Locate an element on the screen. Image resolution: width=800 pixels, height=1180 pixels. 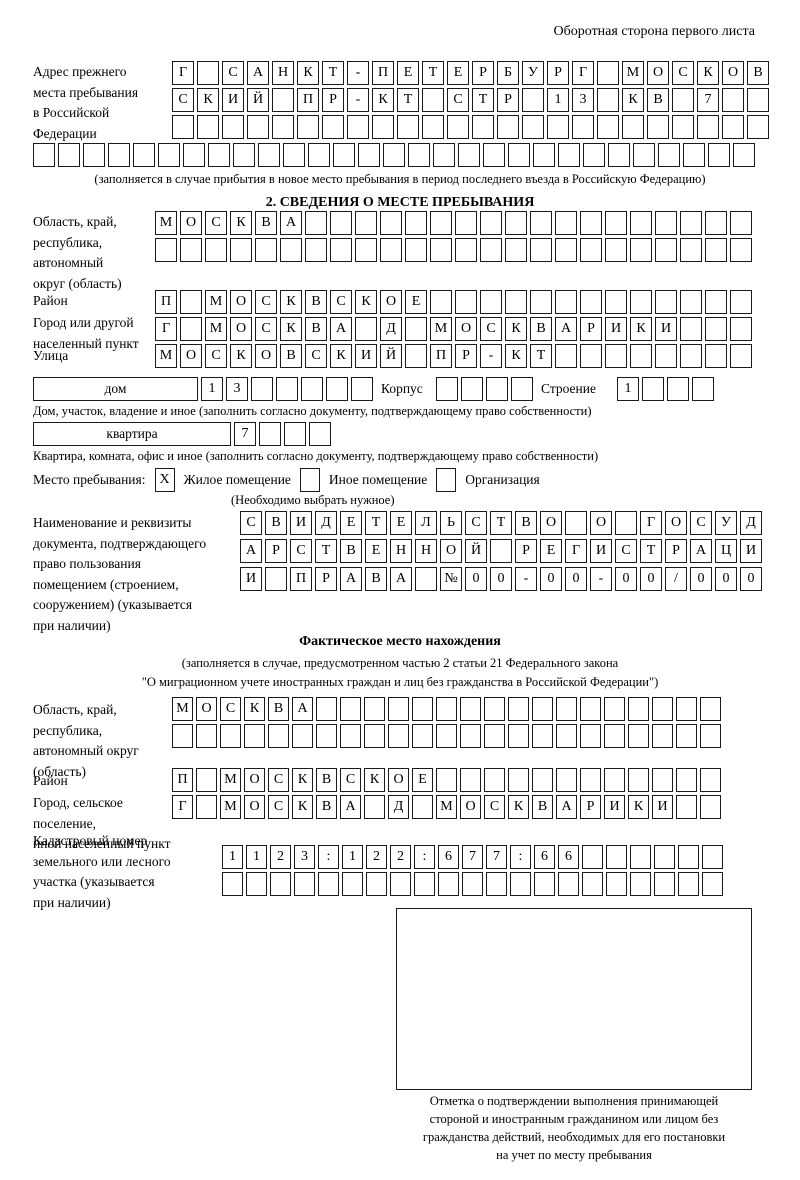
document-cell-4: Р is located at coordinates (326, 579).